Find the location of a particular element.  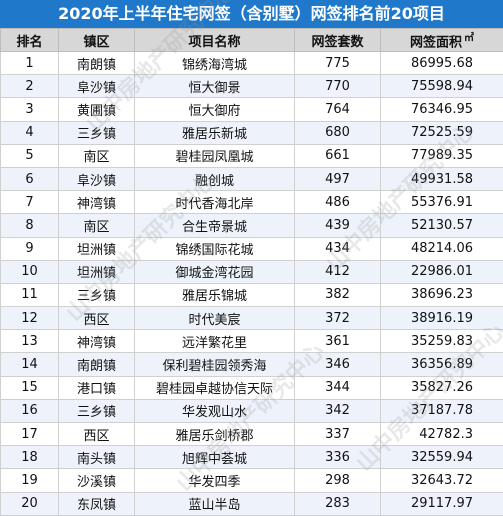

units-cell: 434 is located at coordinates (338, 248).